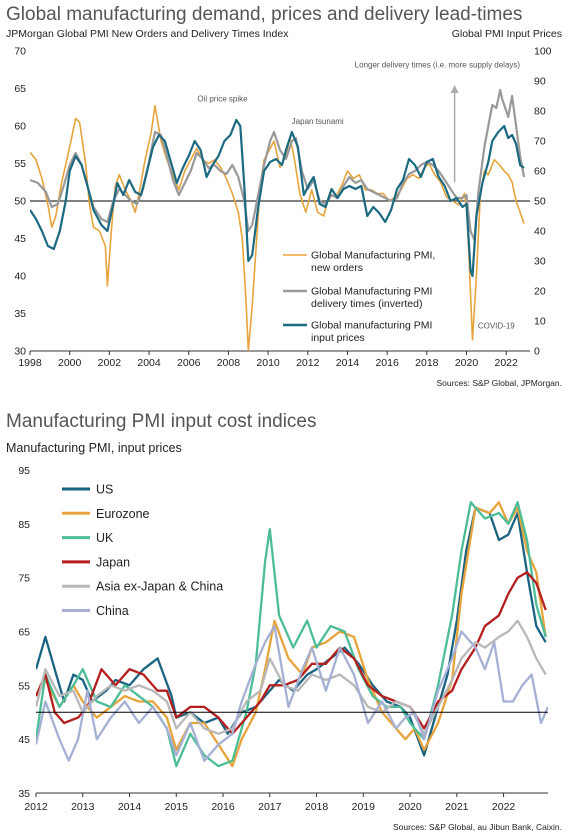 The width and height of the screenshot is (570, 838). Describe the element at coordinates (20, 277) in the screenshot. I see `left-tick-label: 40` at that location.